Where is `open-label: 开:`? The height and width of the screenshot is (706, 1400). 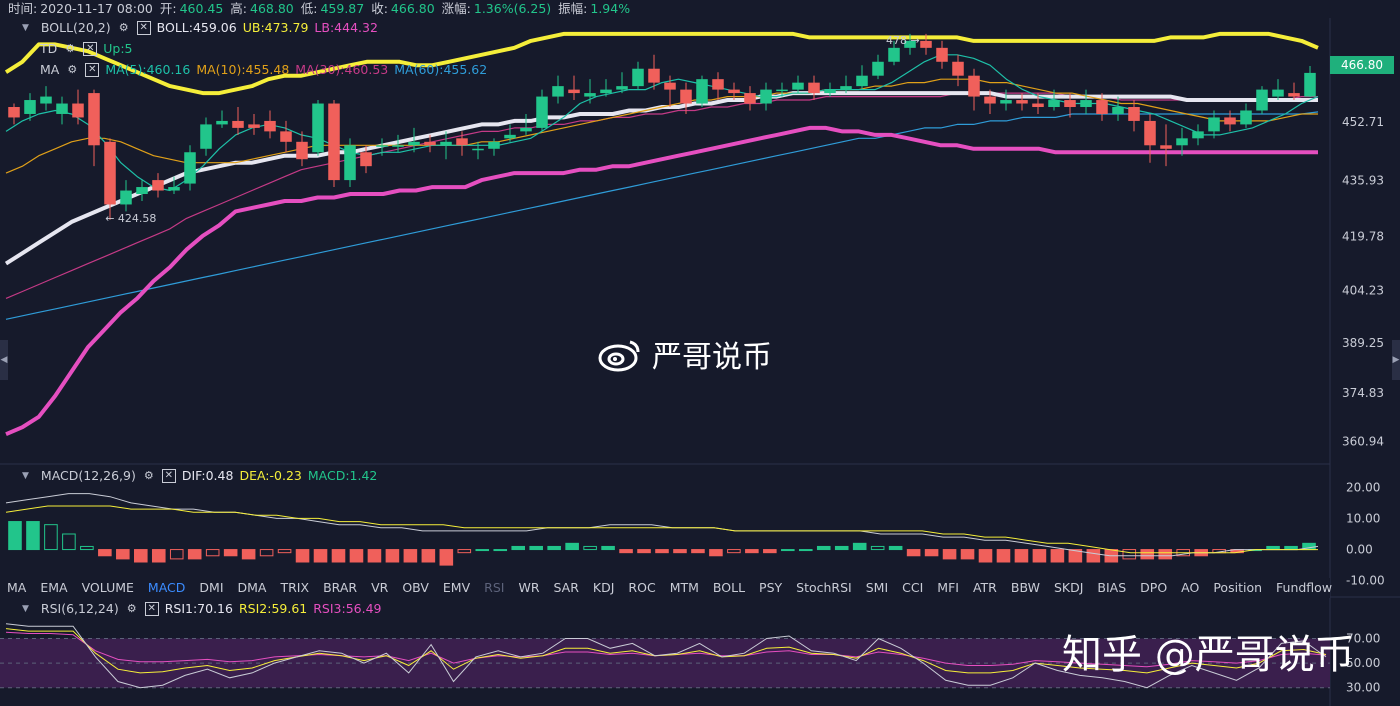
open-label: 开: is located at coordinates (168, 8).